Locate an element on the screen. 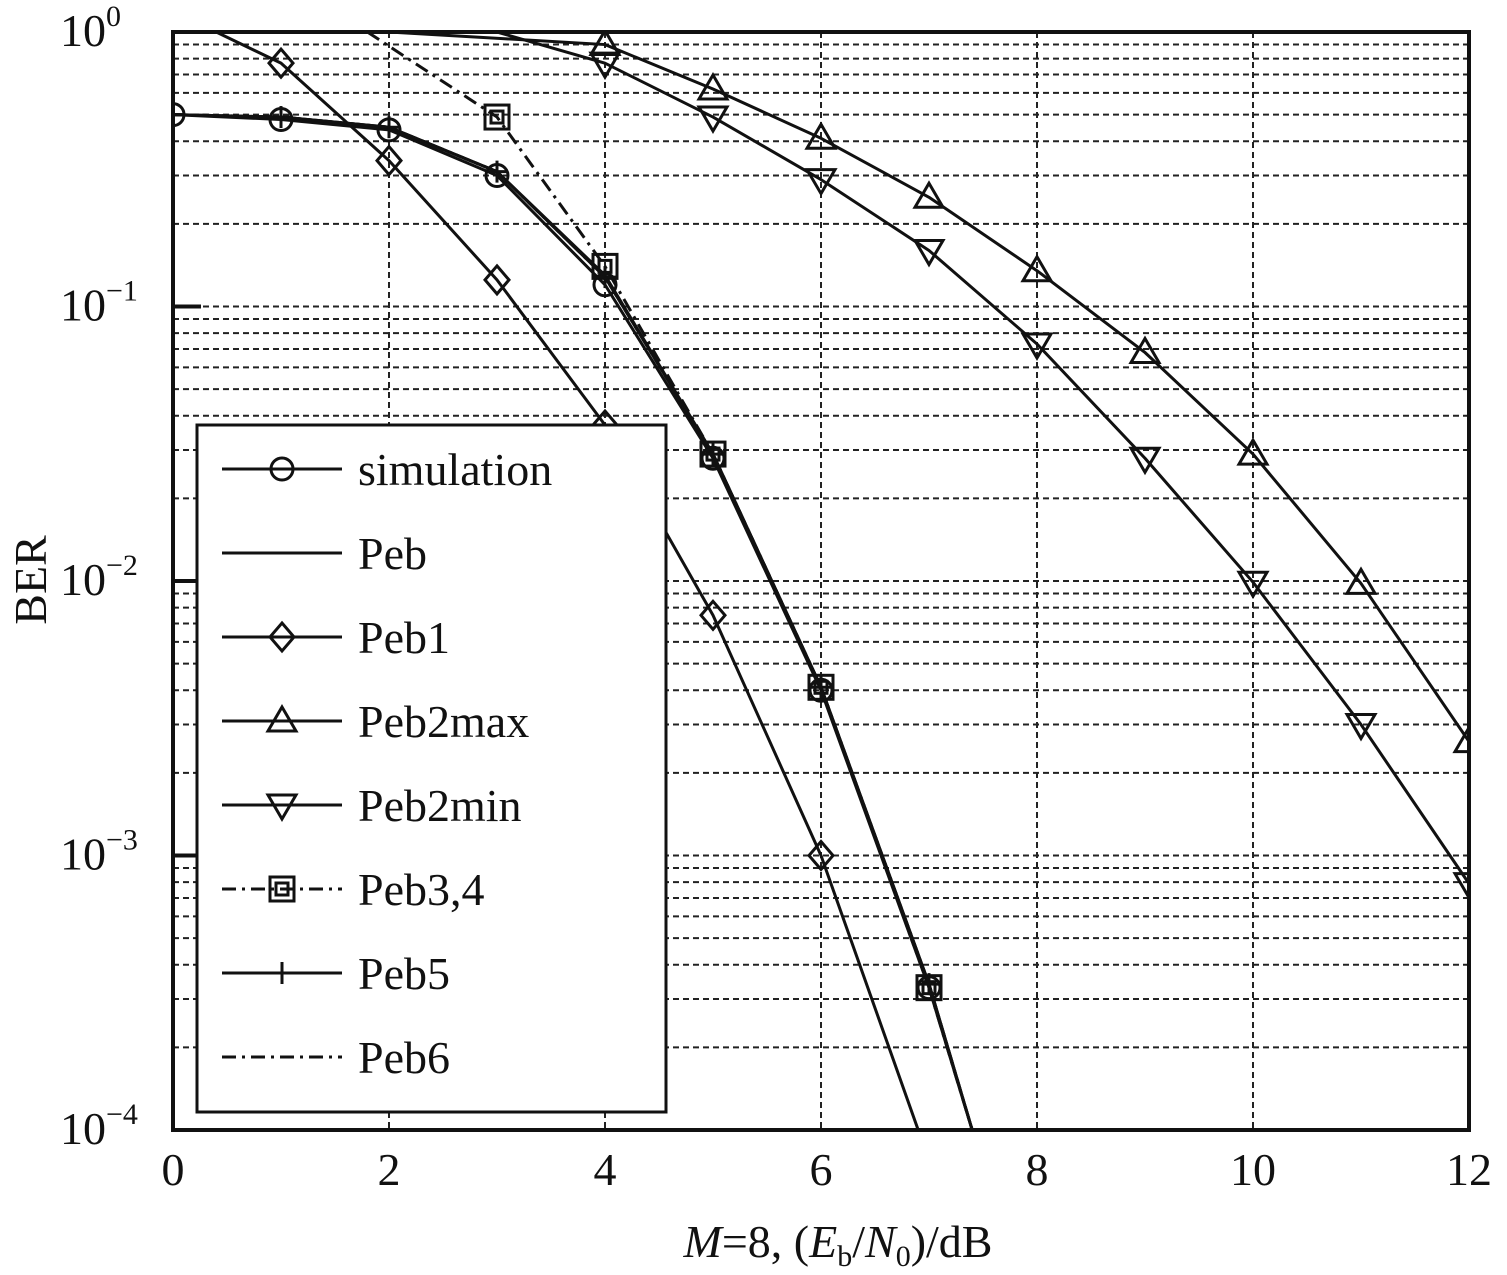 Image resolution: width=1507 pixels, height=1275 pixels. legend-label: Peb2max is located at coordinates (443, 721).